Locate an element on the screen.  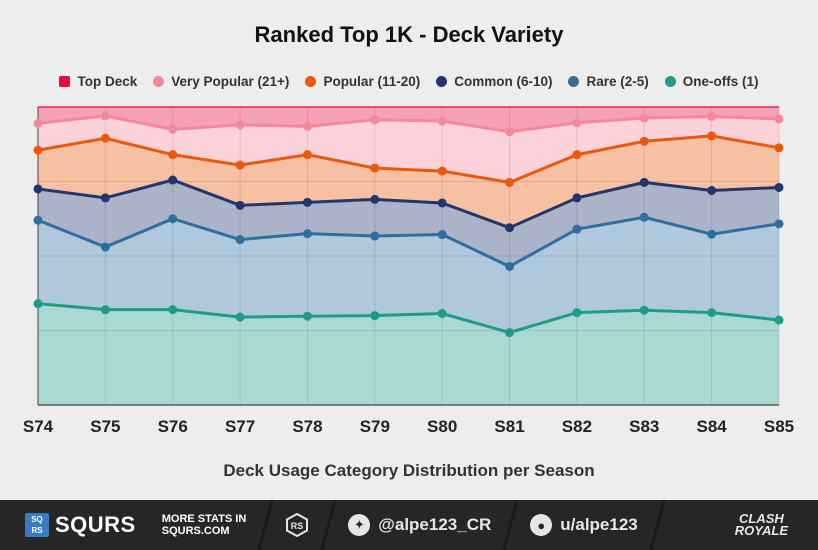
twitter-icon: ✦ is located at coordinates (359, 525).